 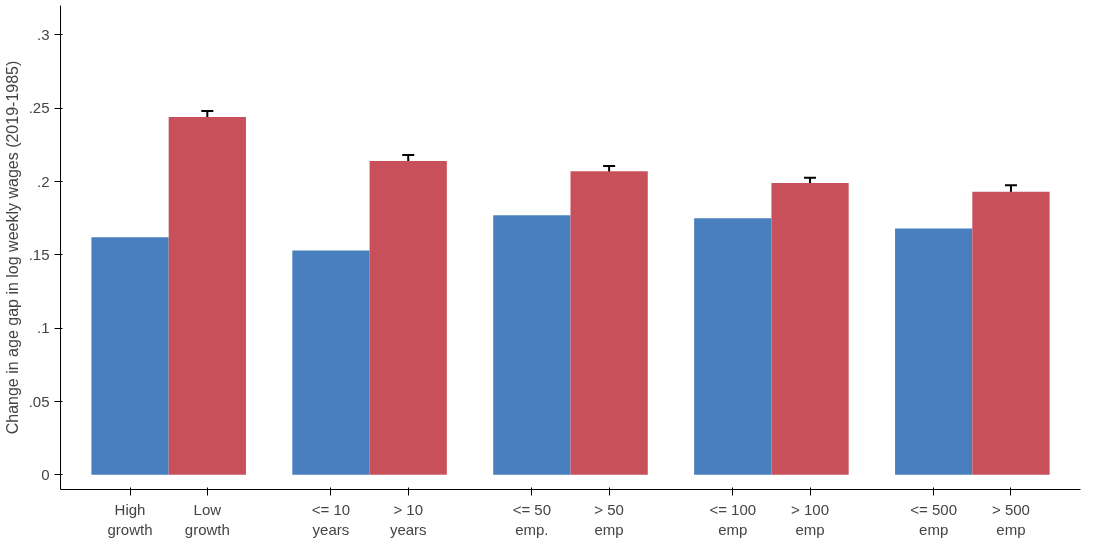 I want to click on y-axis-title: Change in age gap in log weekly wages (2019-1985), so click(x=12, y=247).